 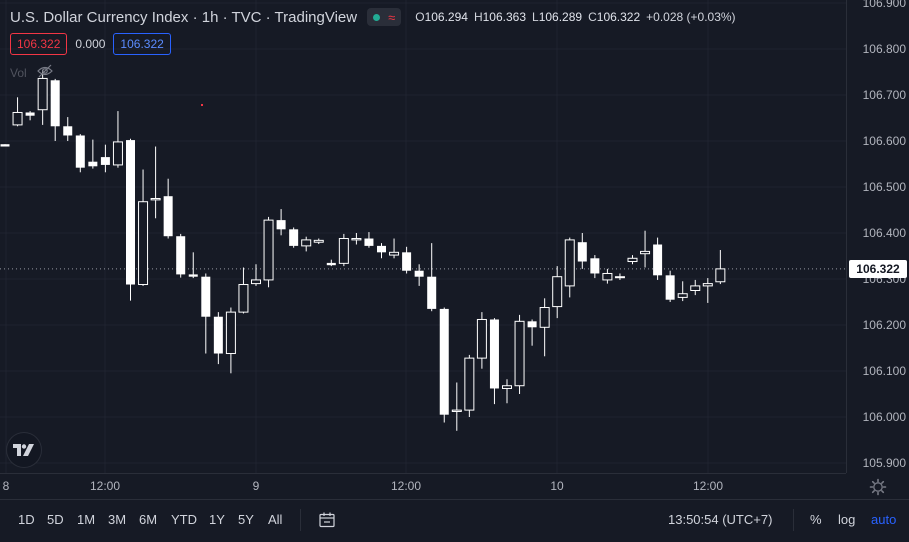 I want to click on range-1y-button: 1Y, so click(x=217, y=519).